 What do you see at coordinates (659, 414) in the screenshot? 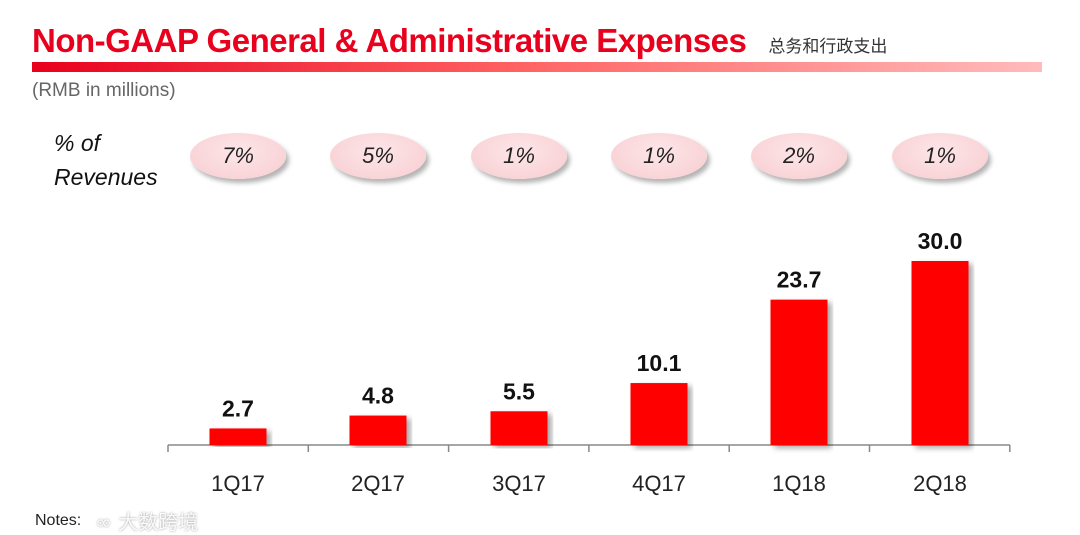
I see `bar-4Q17` at bounding box center [659, 414].